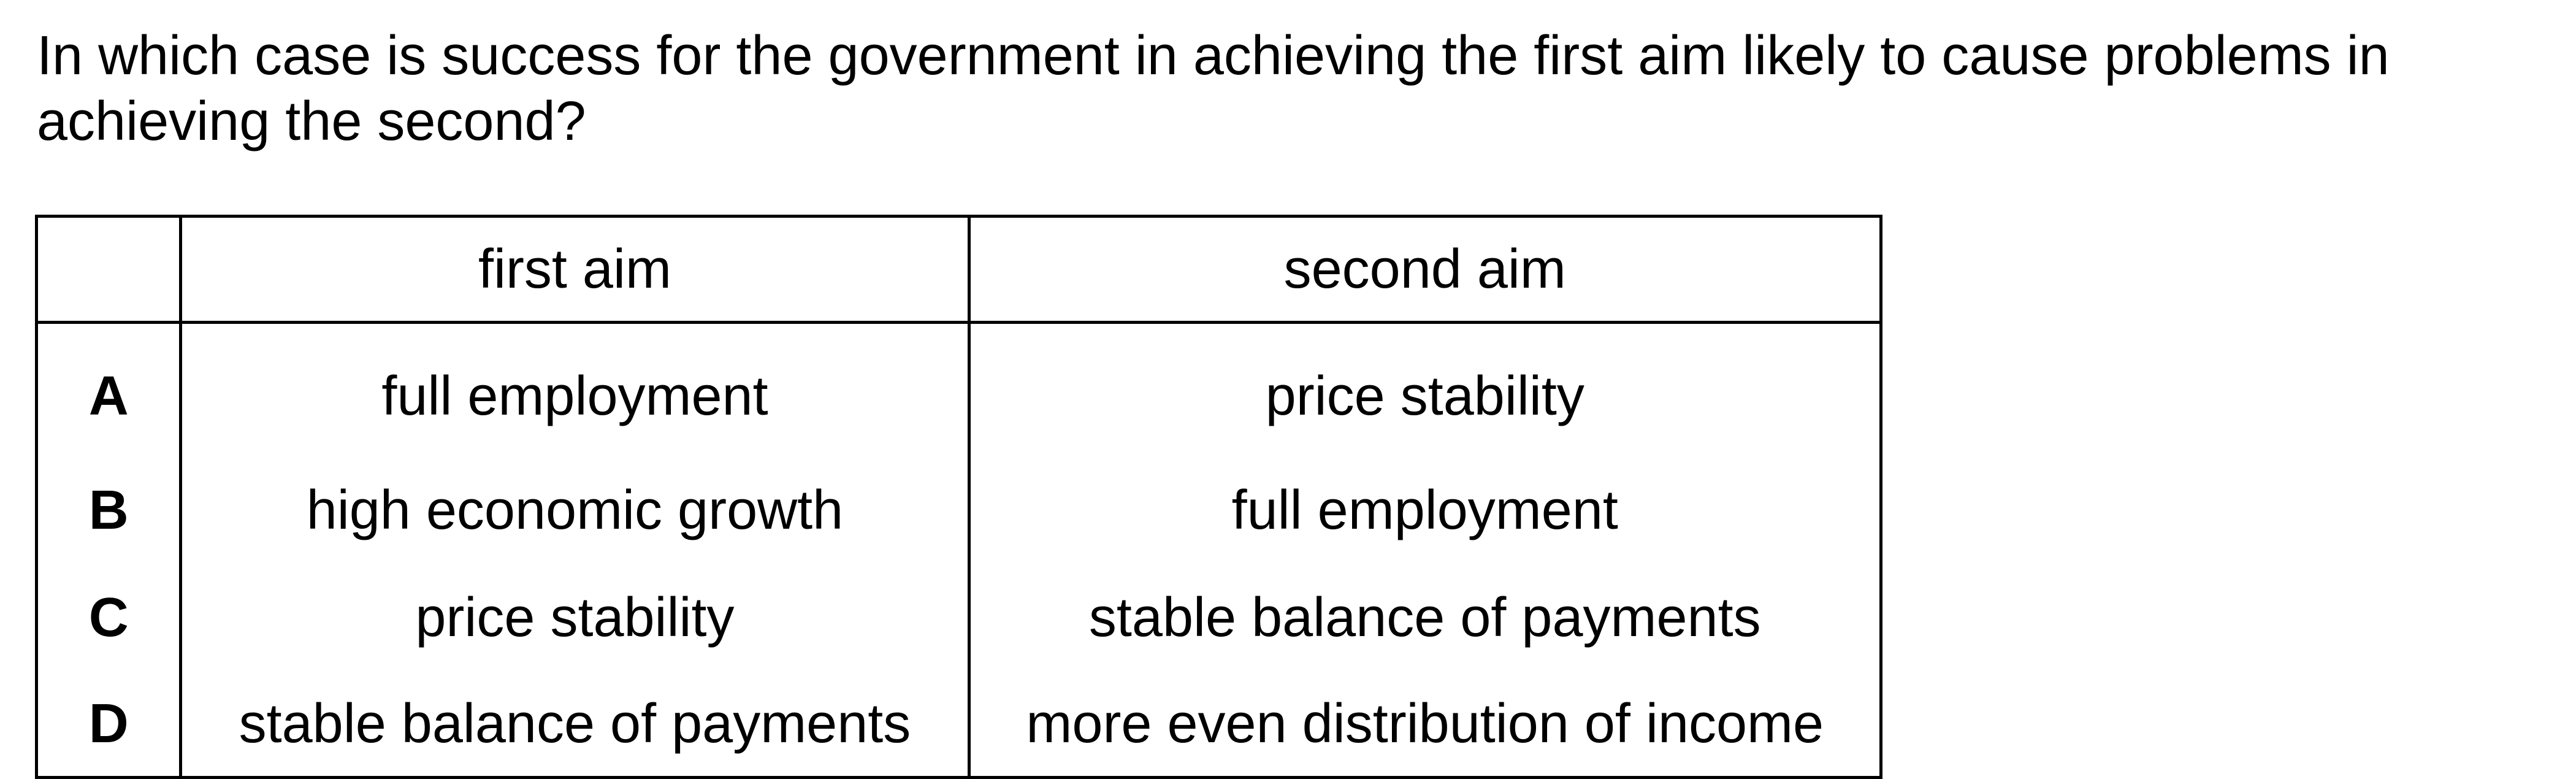  I want to click on second-aim-cell: stable balance of payments, so click(1425, 618).